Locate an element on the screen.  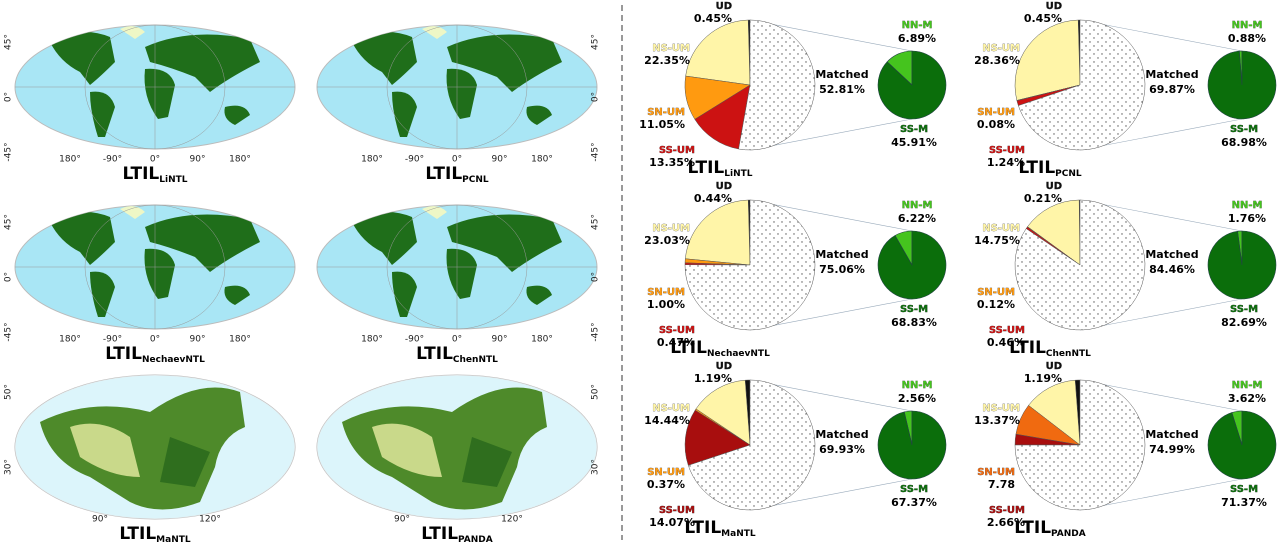
sub-value: 0.88% is located at coordinates (1247, 38).